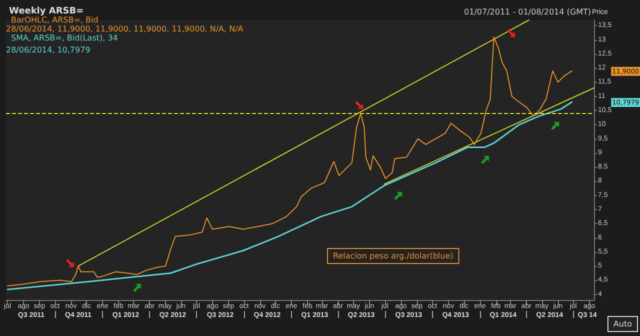 This screenshot has width=640, height=336. I want to click on chart-subtitle: 01/07/2011 - 01/08/2014 (GMT), so click(528, 12).